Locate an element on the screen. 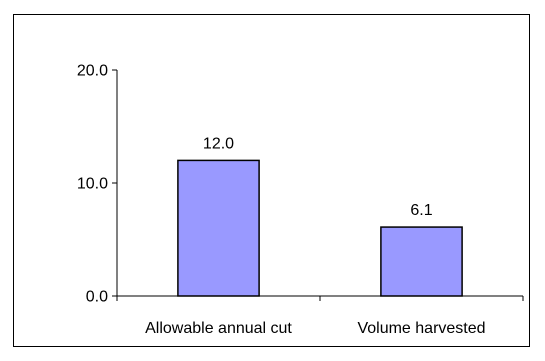  bar-value-label: 12.0 is located at coordinates (218, 143).